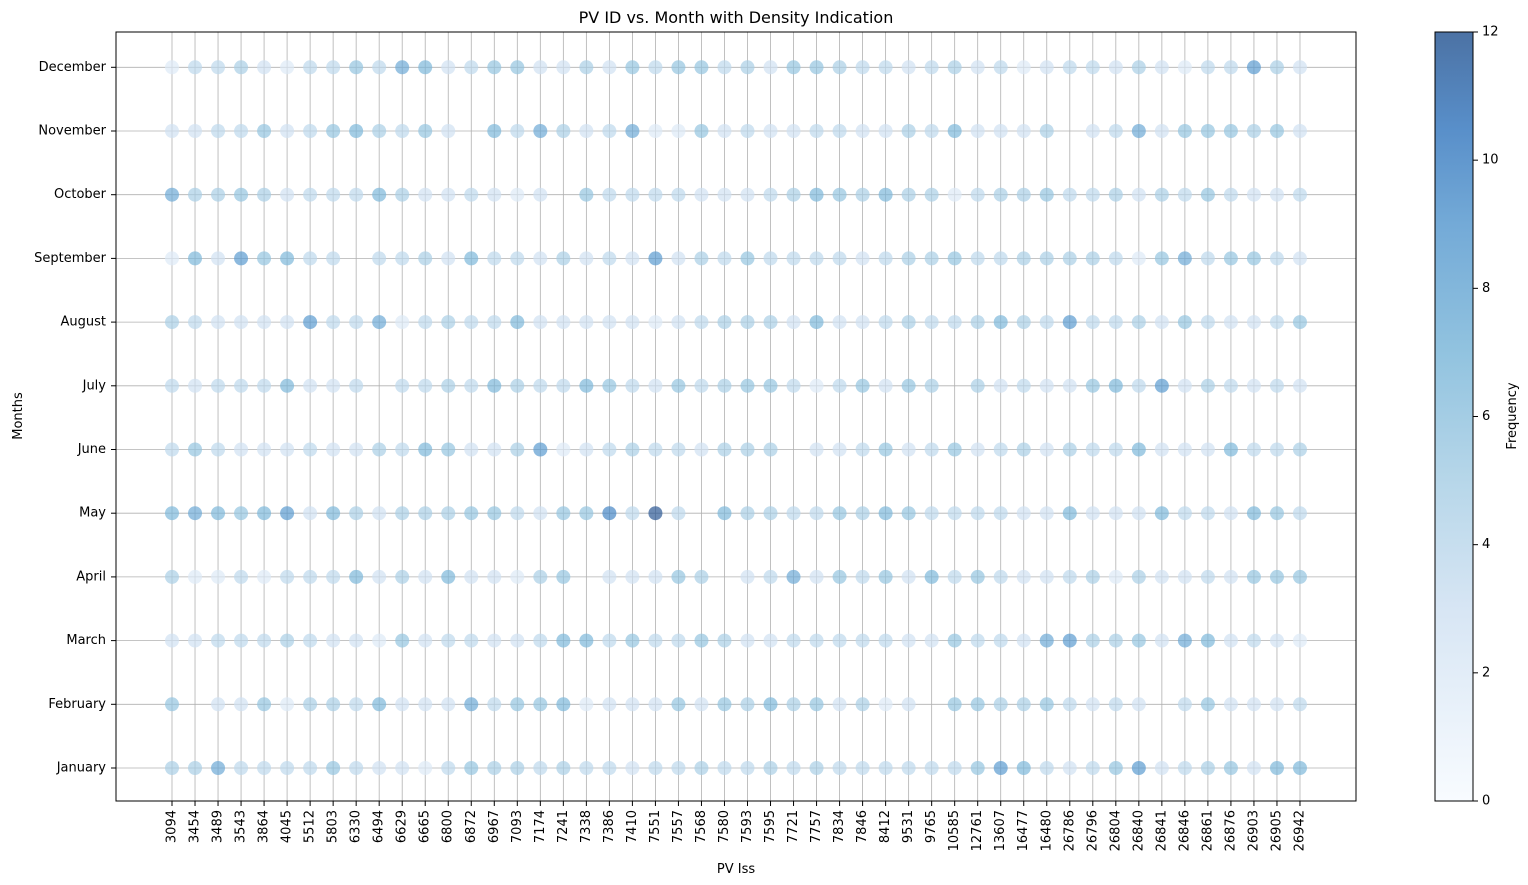 Image resolution: width=1528 pixels, height=885 pixels. Describe the element at coordinates (471, 826) in the screenshot. I see `x-tick-label: 6872` at that location.